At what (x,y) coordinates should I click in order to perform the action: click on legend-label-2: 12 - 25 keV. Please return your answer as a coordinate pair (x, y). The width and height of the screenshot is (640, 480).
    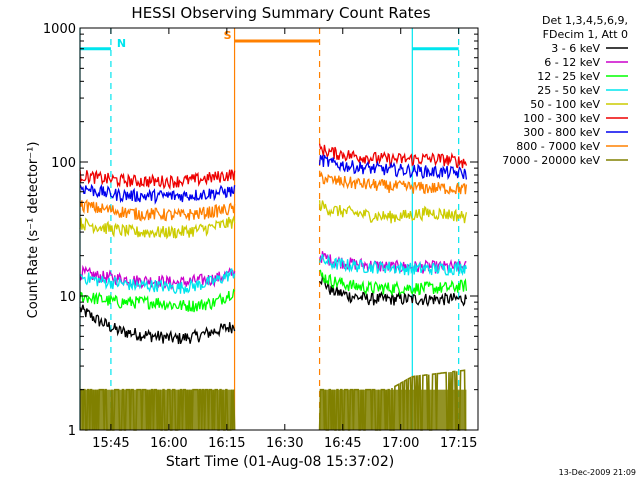
    Looking at the image, I should click on (568, 76).